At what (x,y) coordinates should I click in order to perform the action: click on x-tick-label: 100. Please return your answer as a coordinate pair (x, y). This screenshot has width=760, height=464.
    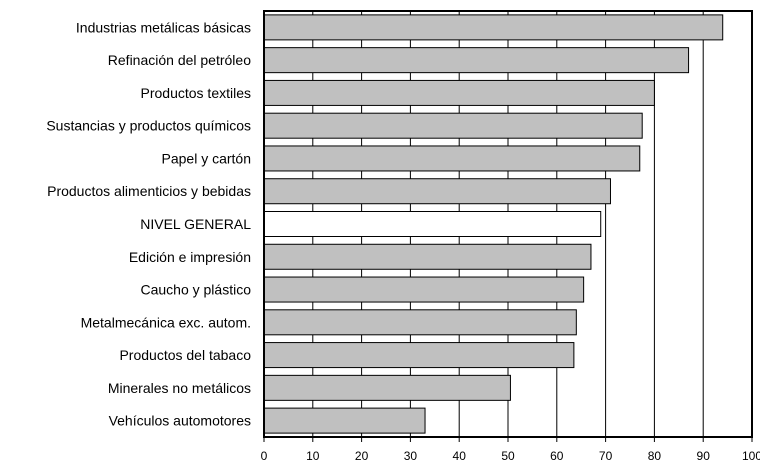
    Looking at the image, I should click on (751, 456).